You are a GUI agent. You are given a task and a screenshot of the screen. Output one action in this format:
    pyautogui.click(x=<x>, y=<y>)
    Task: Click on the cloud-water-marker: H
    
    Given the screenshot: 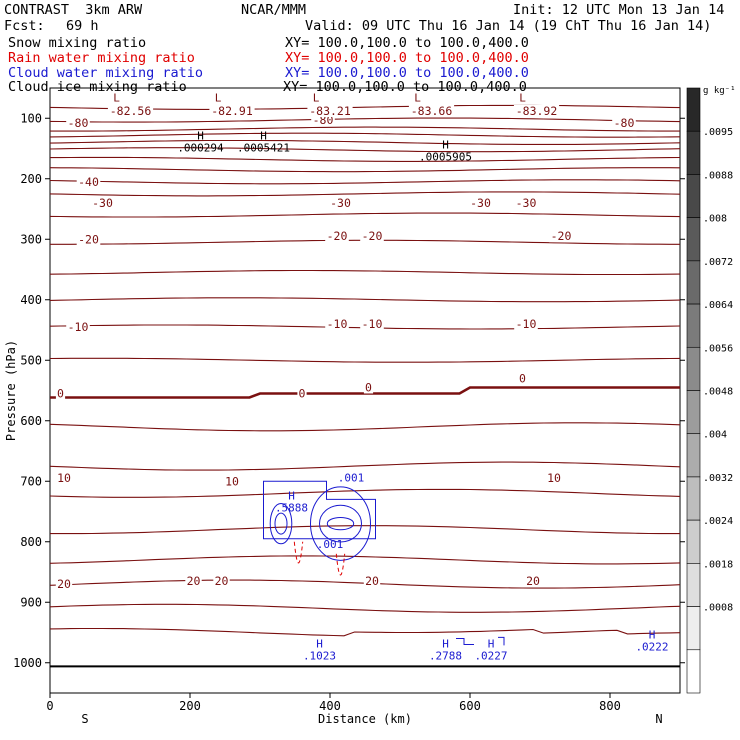 What is the action you would take?
    pyautogui.click(x=491, y=644)
    